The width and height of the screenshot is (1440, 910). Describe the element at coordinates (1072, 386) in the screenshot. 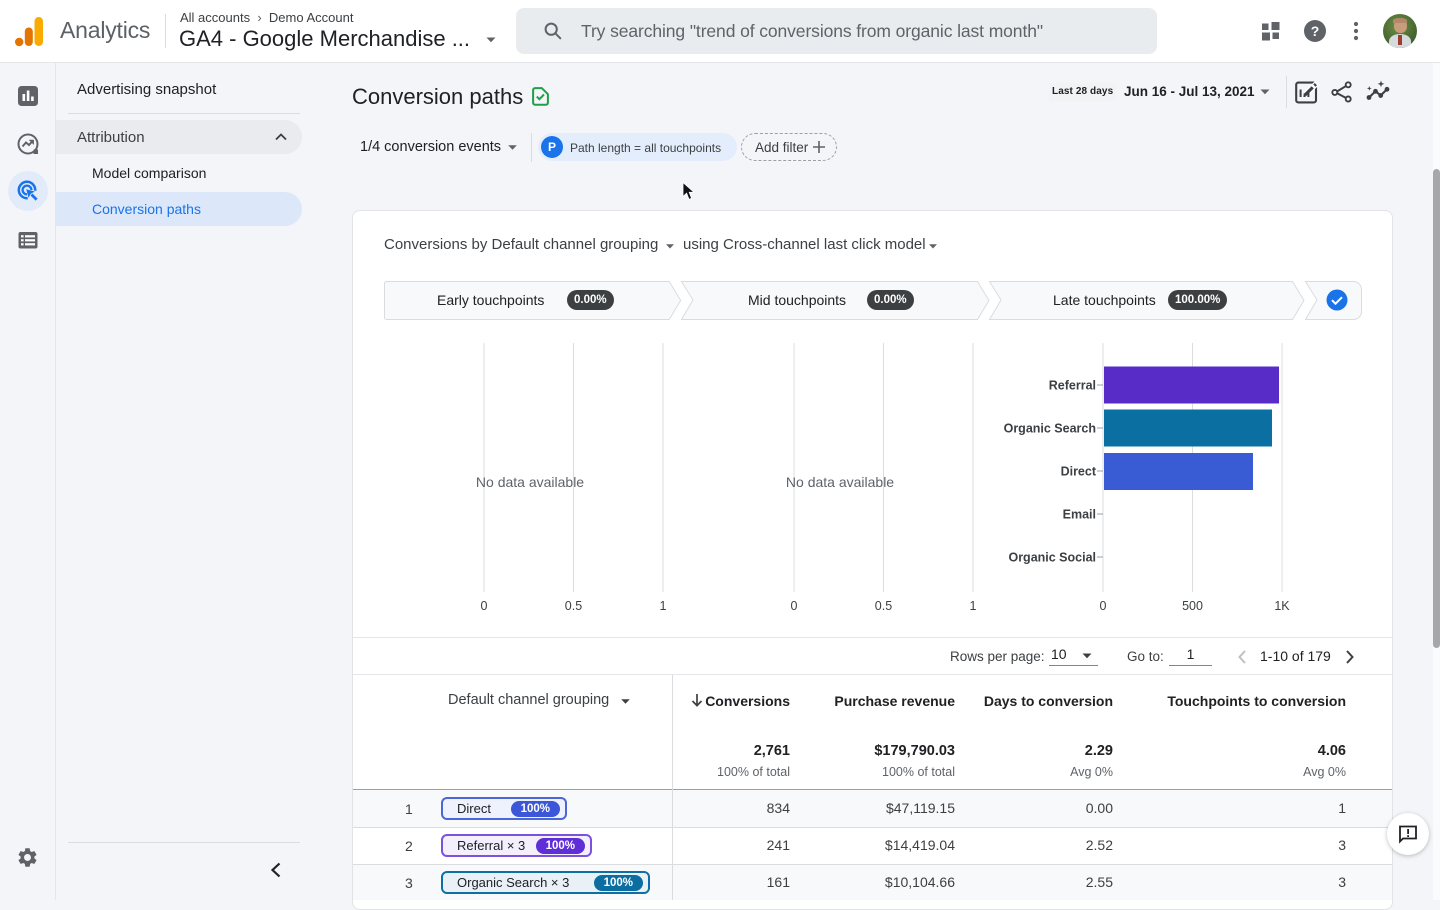

I see `svg-text: Referral` at that location.